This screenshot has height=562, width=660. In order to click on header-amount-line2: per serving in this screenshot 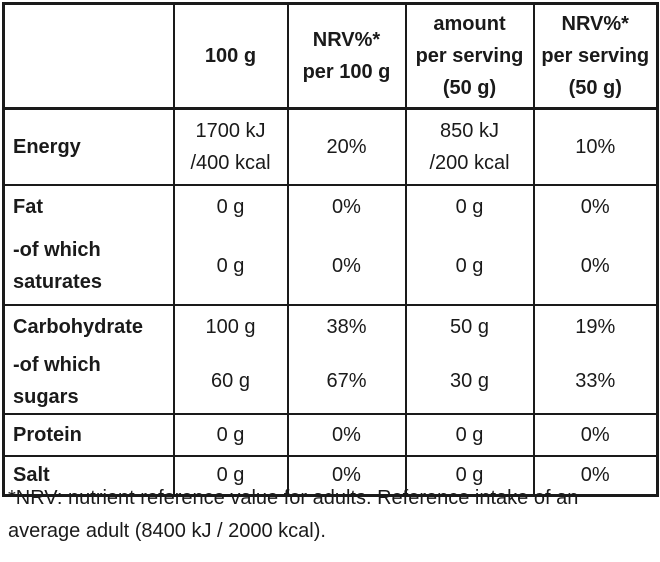, I will do `click(469, 56)`.